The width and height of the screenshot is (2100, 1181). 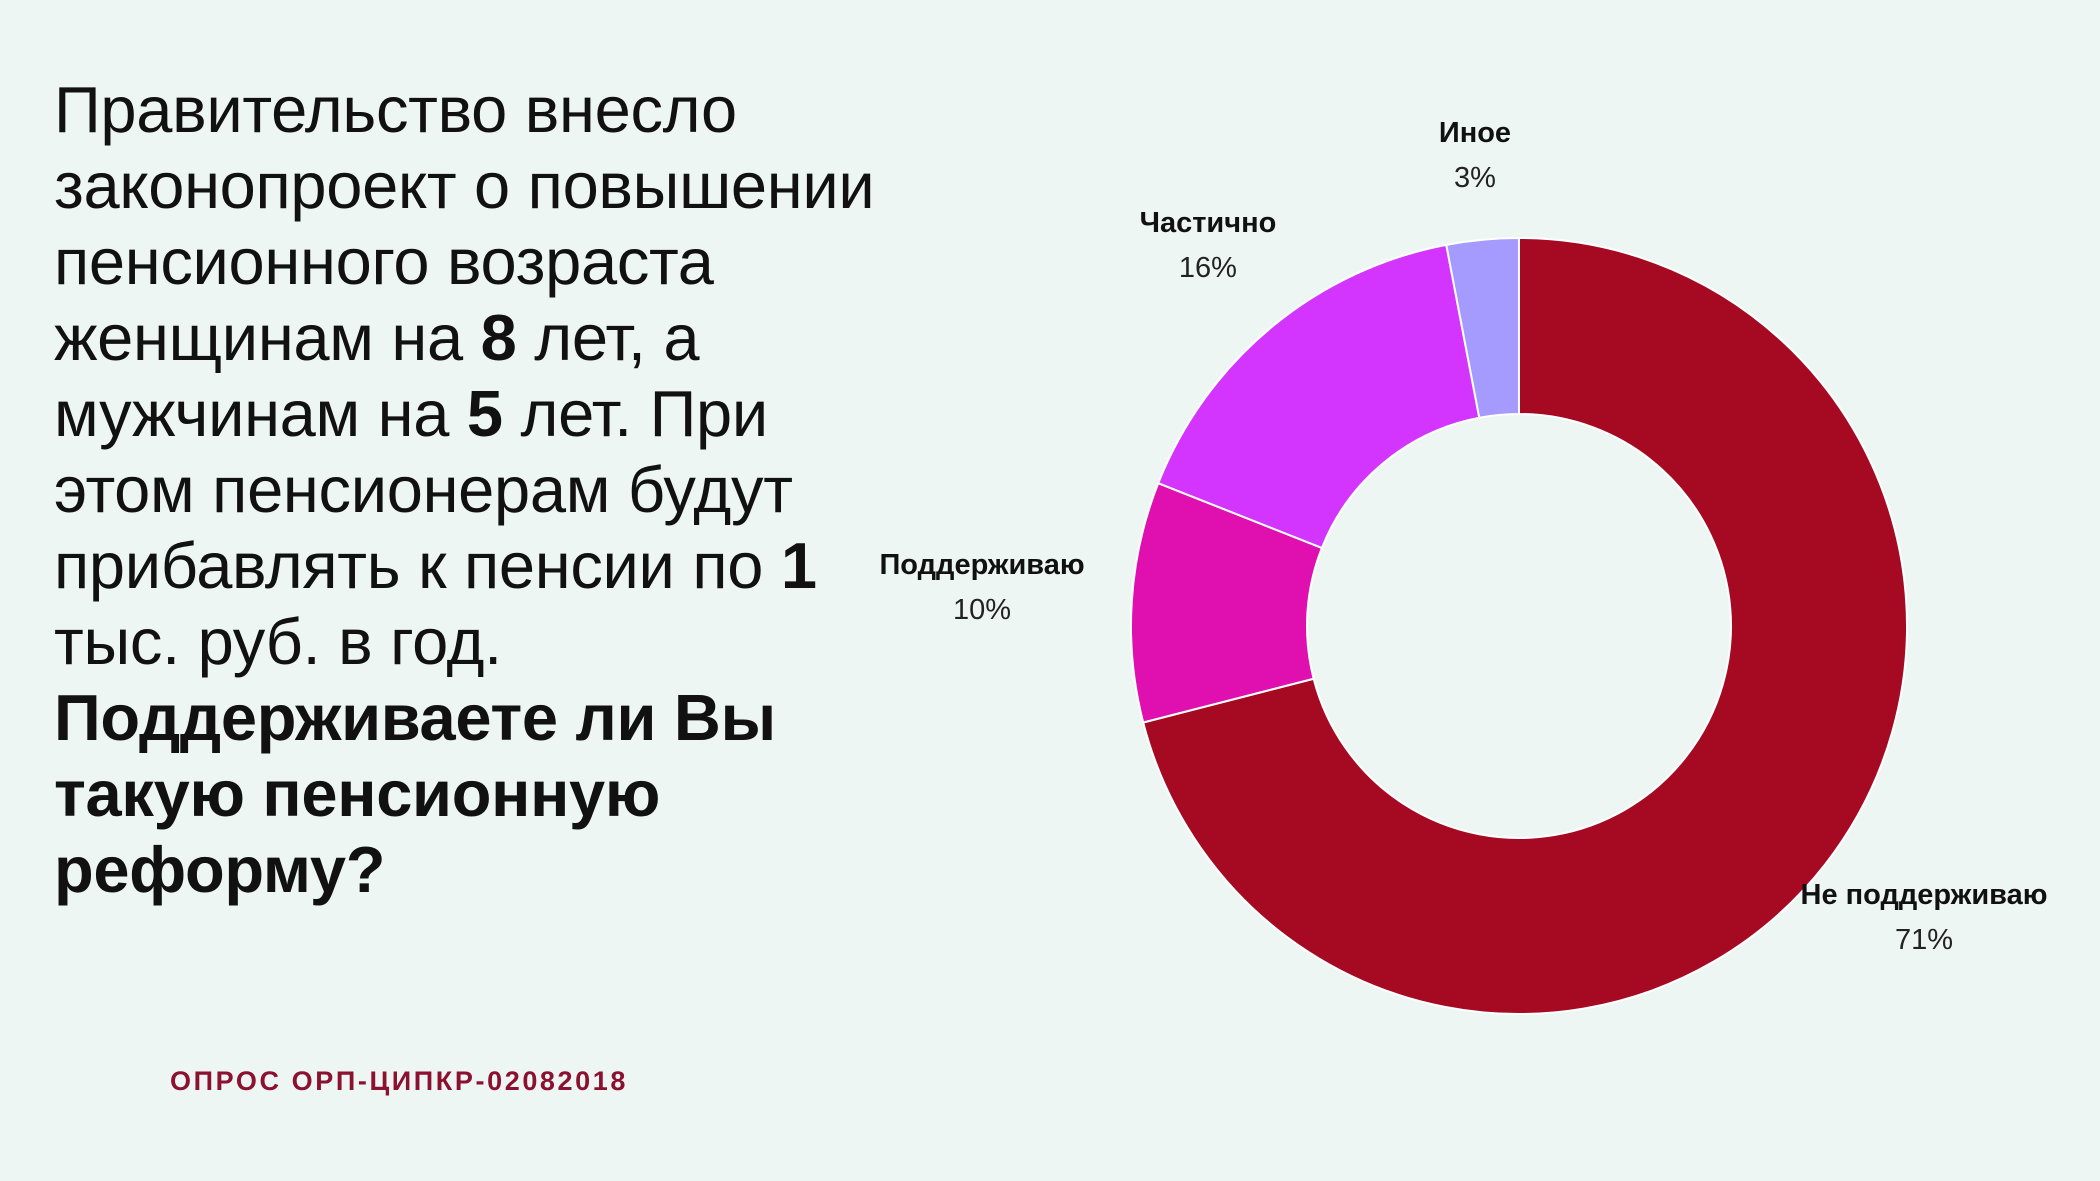 I want to click on question-intro-part-2: лет, а мужчинам на, so click(x=377, y=375).